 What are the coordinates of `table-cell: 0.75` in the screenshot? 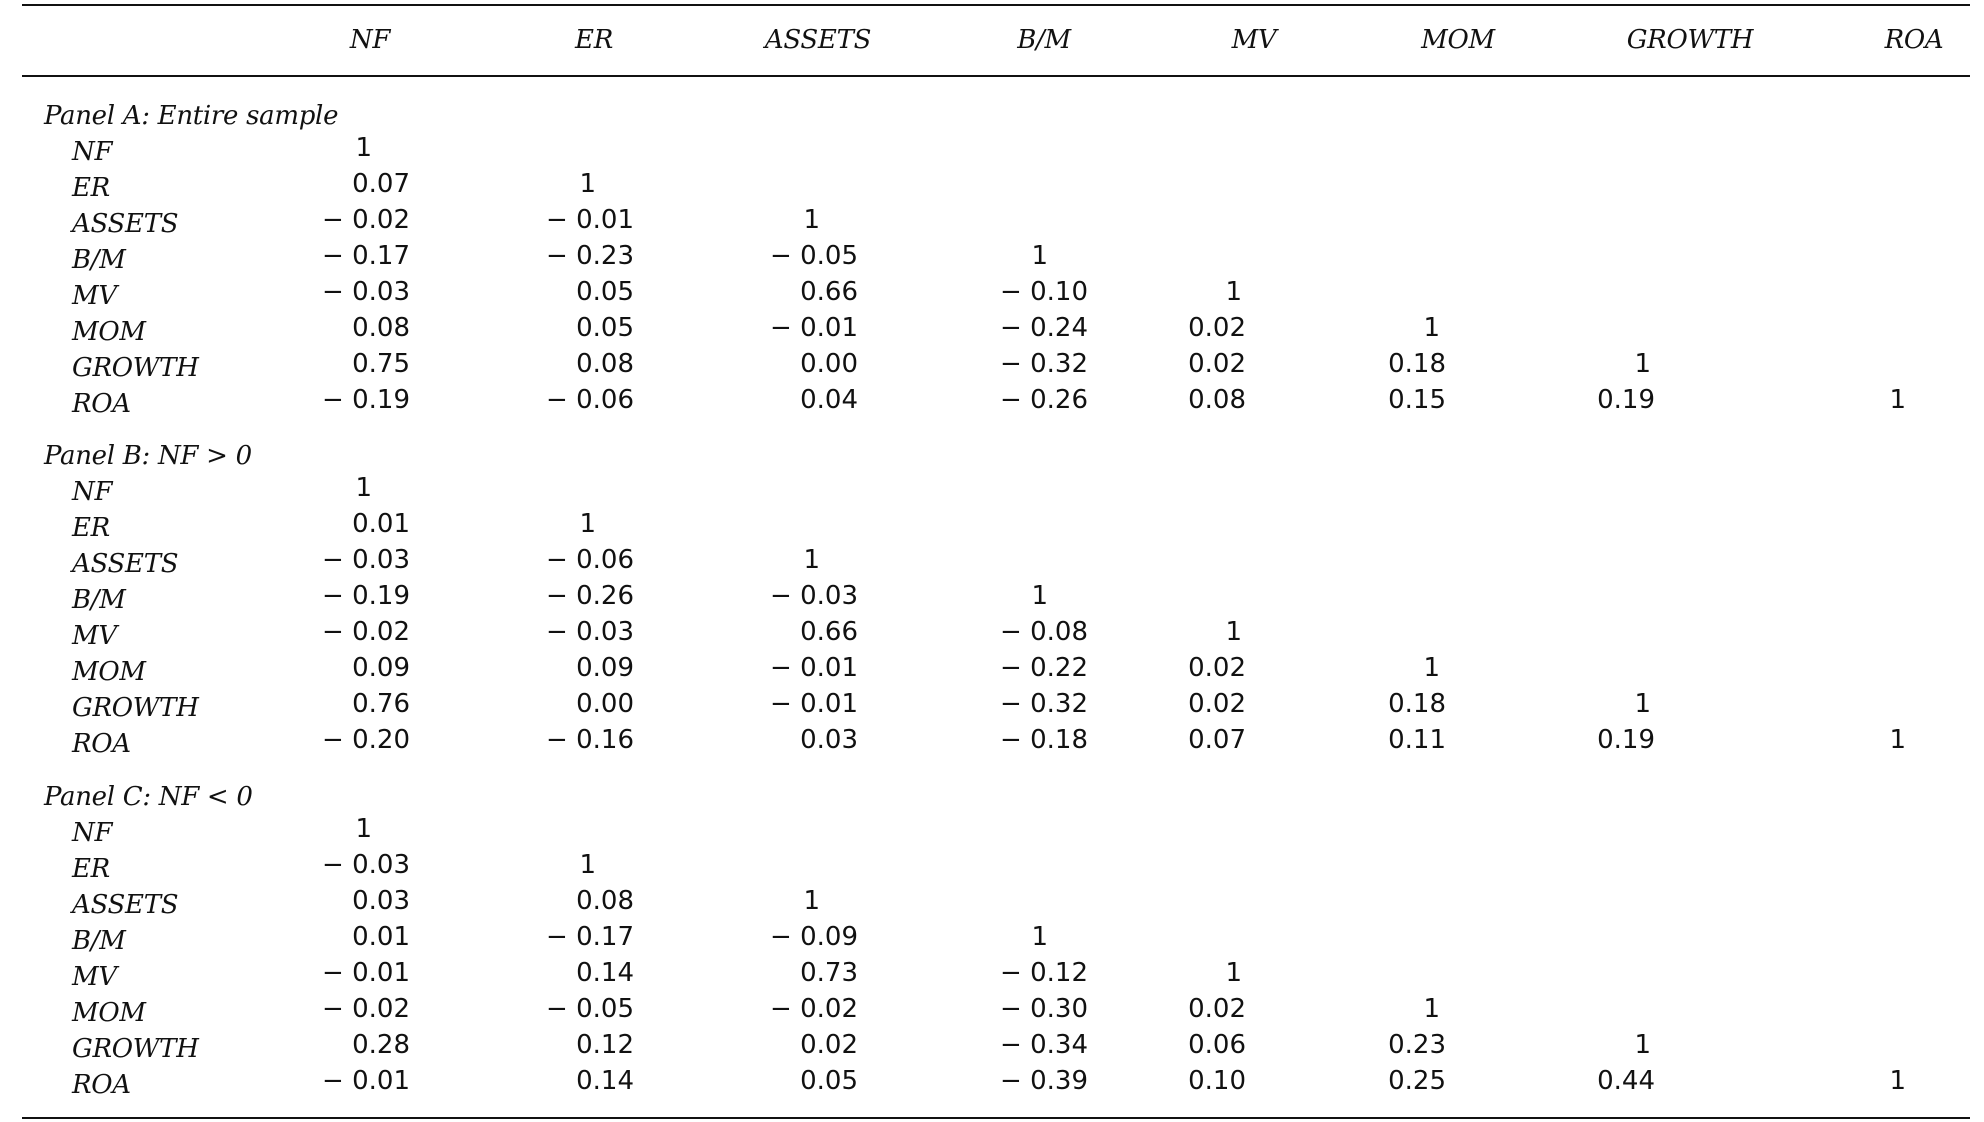 It's located at (381, 364).